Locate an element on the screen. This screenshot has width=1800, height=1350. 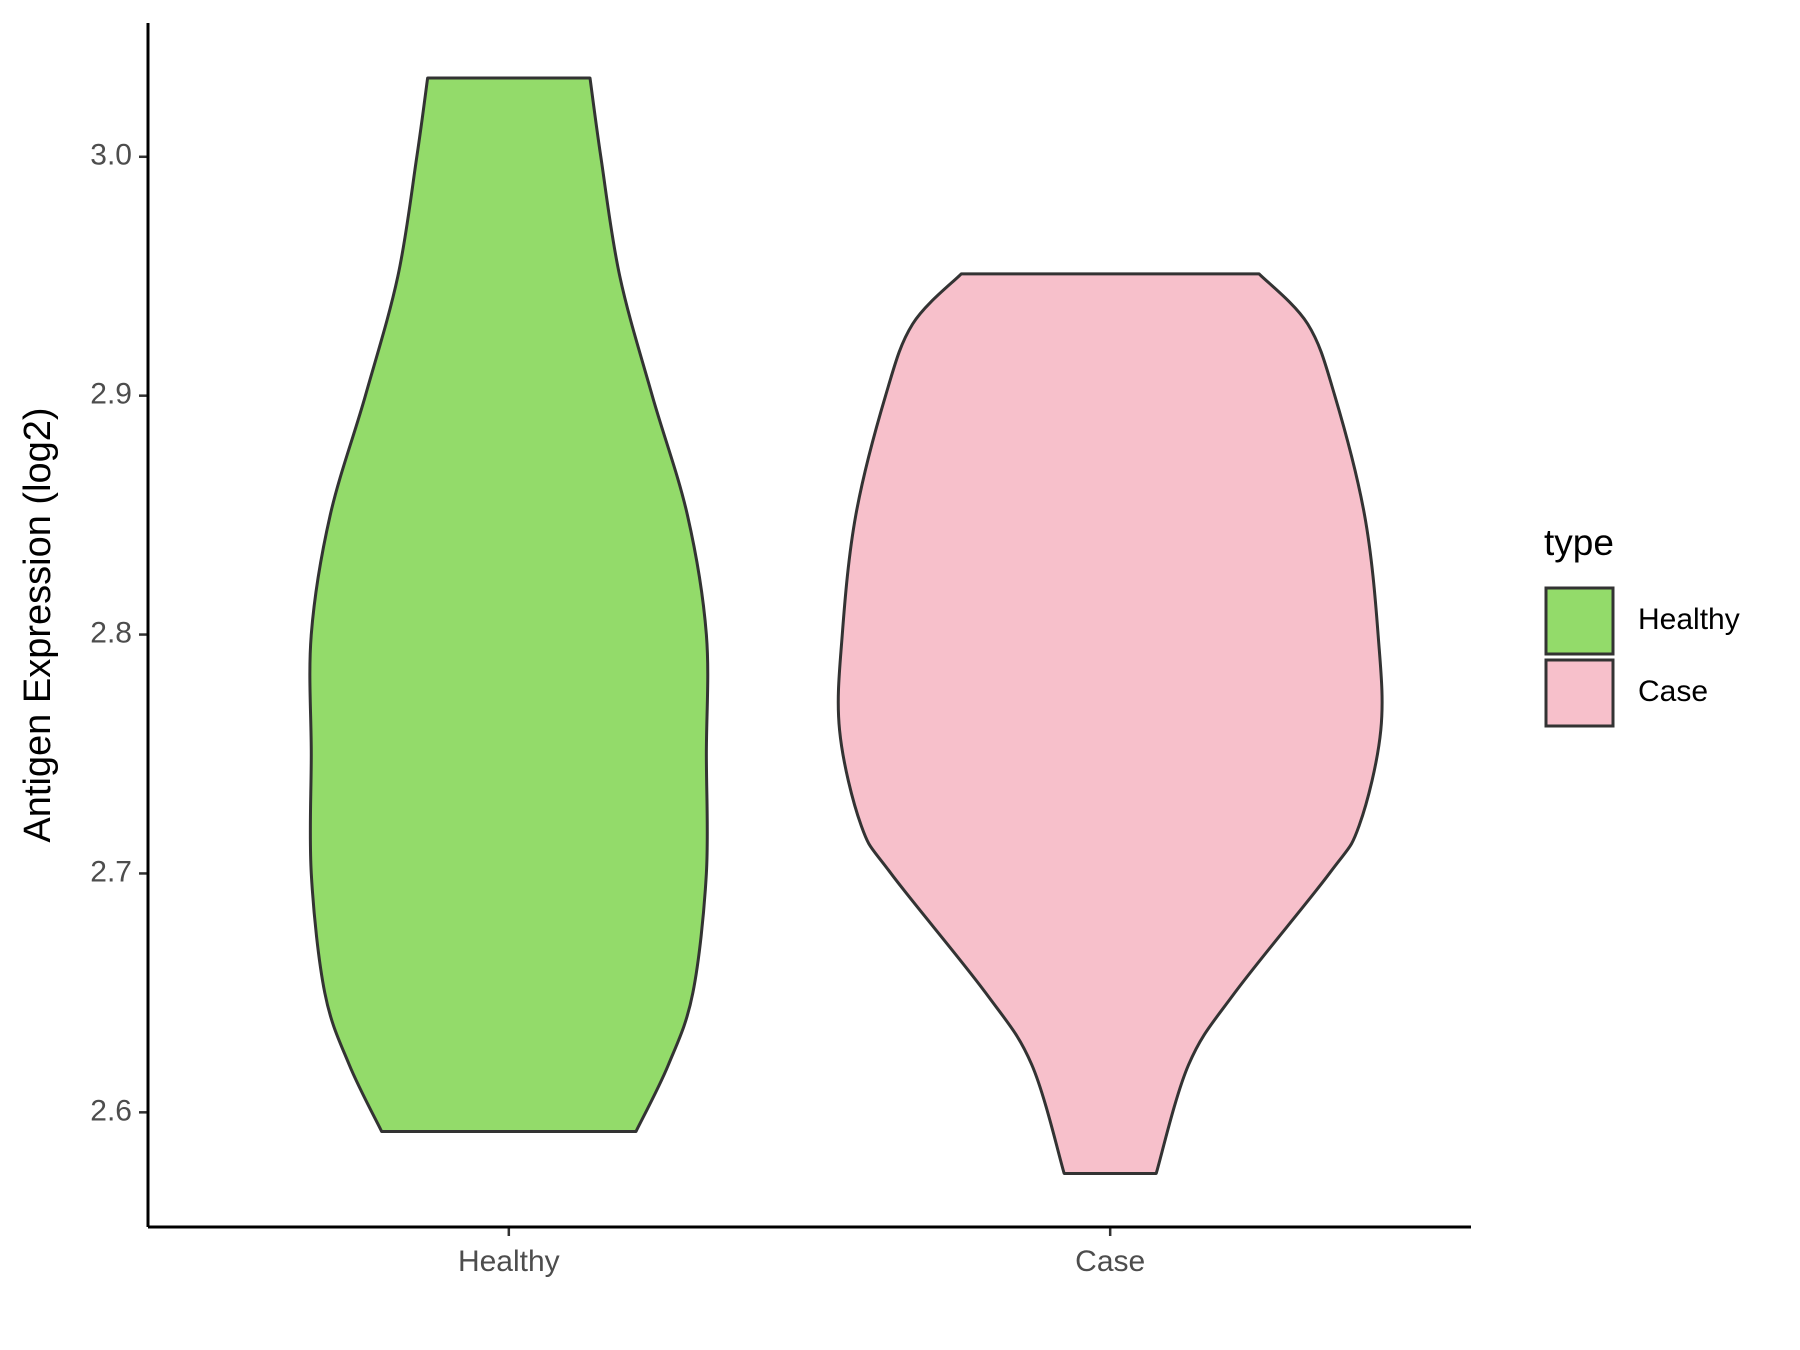
y-tick-label: 2.7 is located at coordinates (111, 871).